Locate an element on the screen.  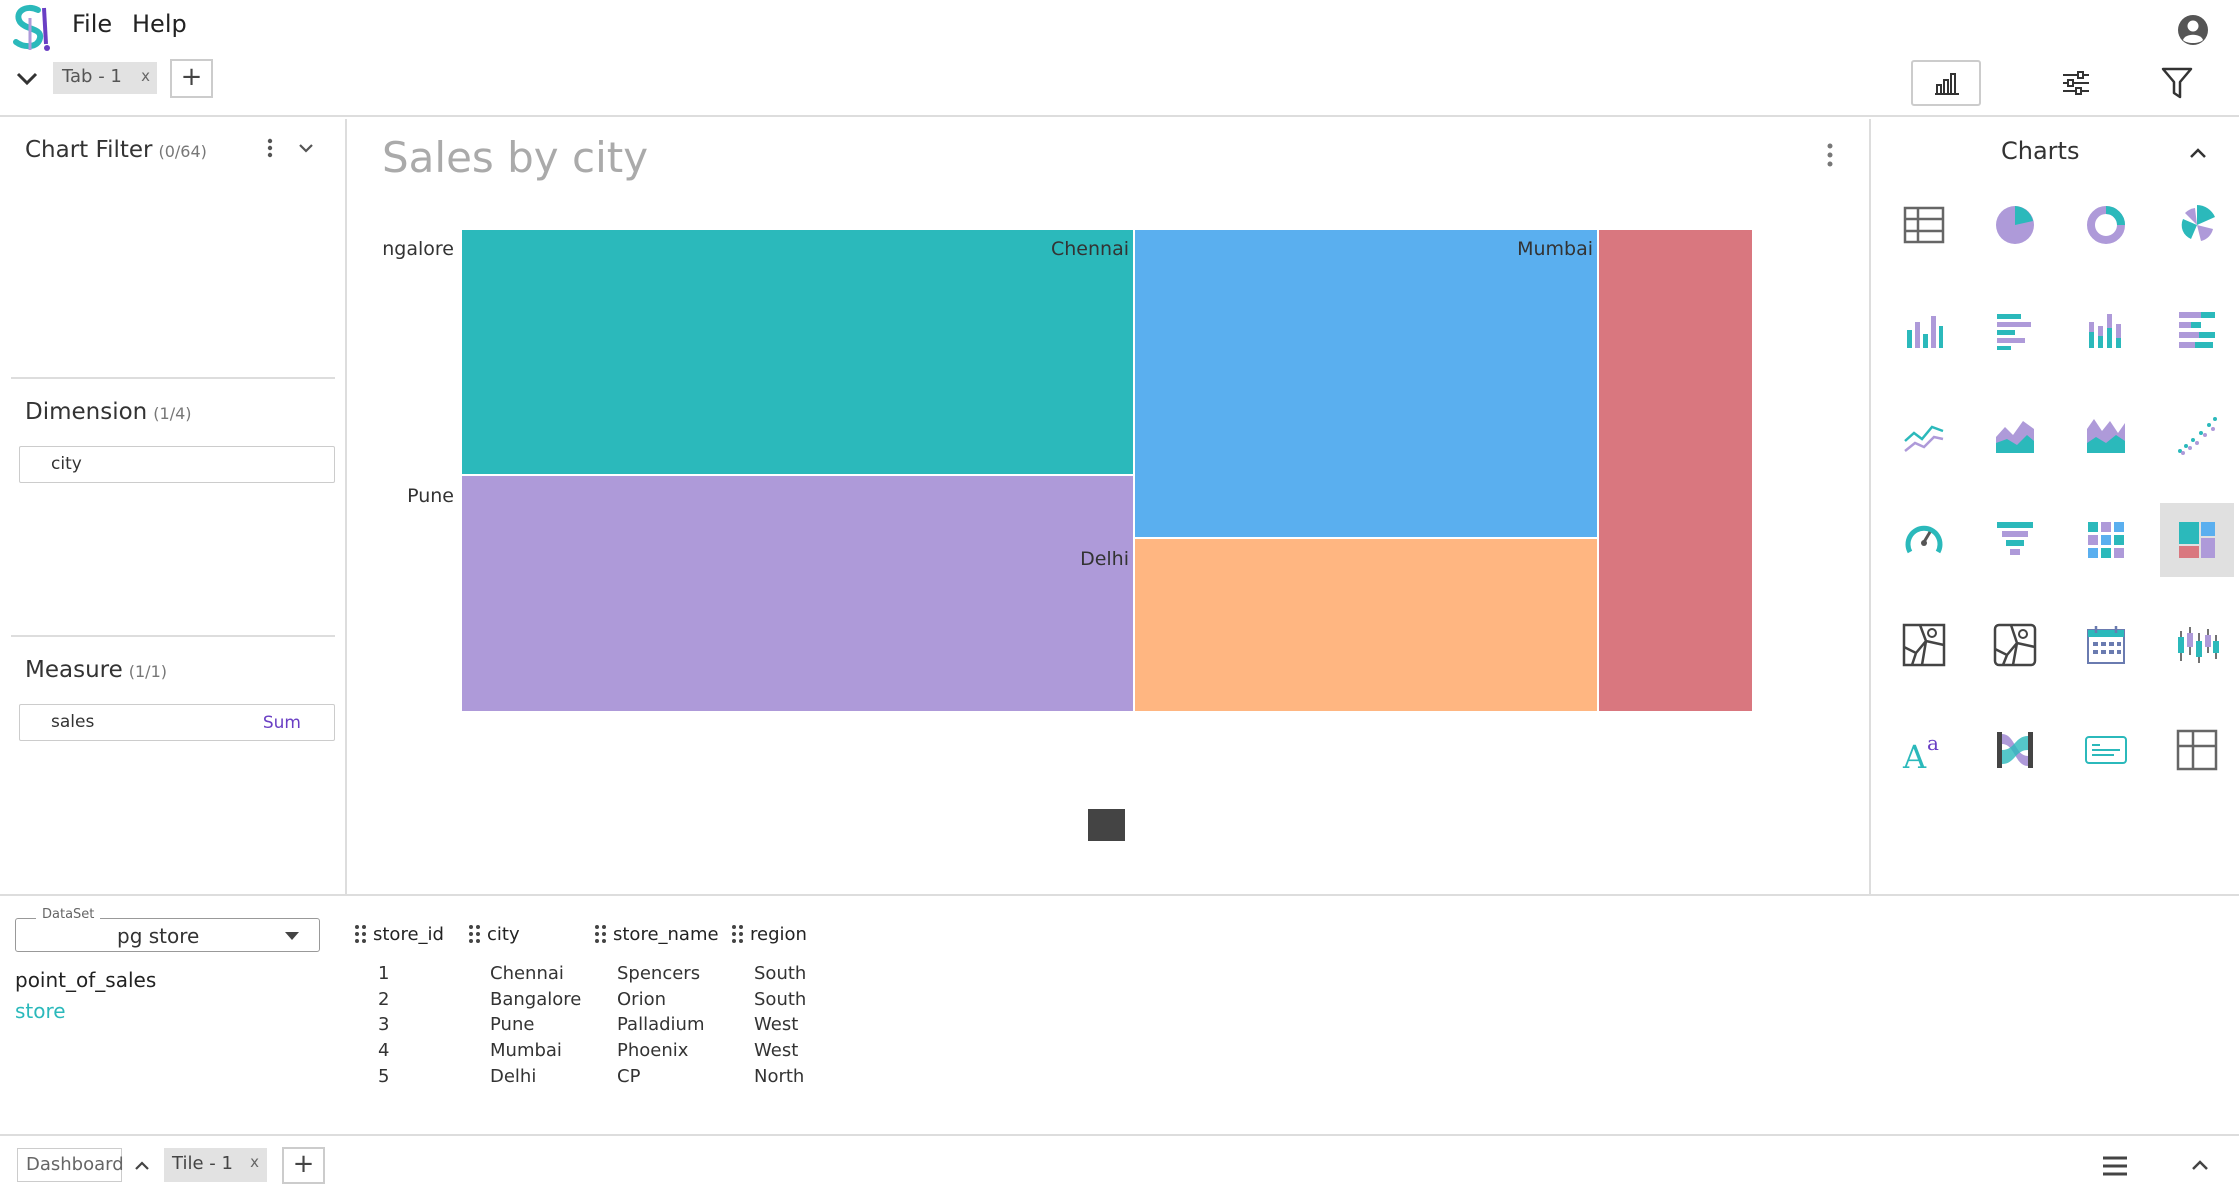
chart-filter-count: (0/64) is located at coordinates (182, 151).